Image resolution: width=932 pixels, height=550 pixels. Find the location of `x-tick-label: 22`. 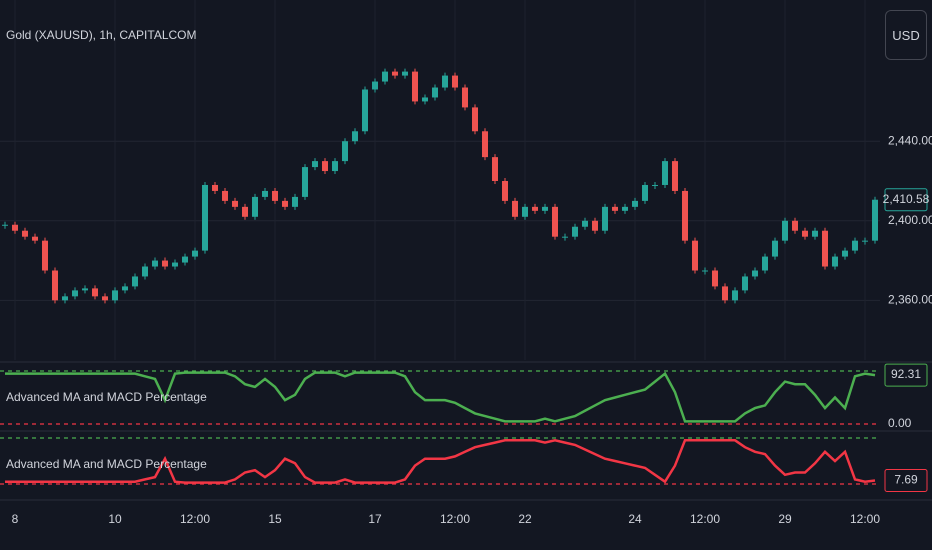

x-tick-label: 22 is located at coordinates (525, 519).